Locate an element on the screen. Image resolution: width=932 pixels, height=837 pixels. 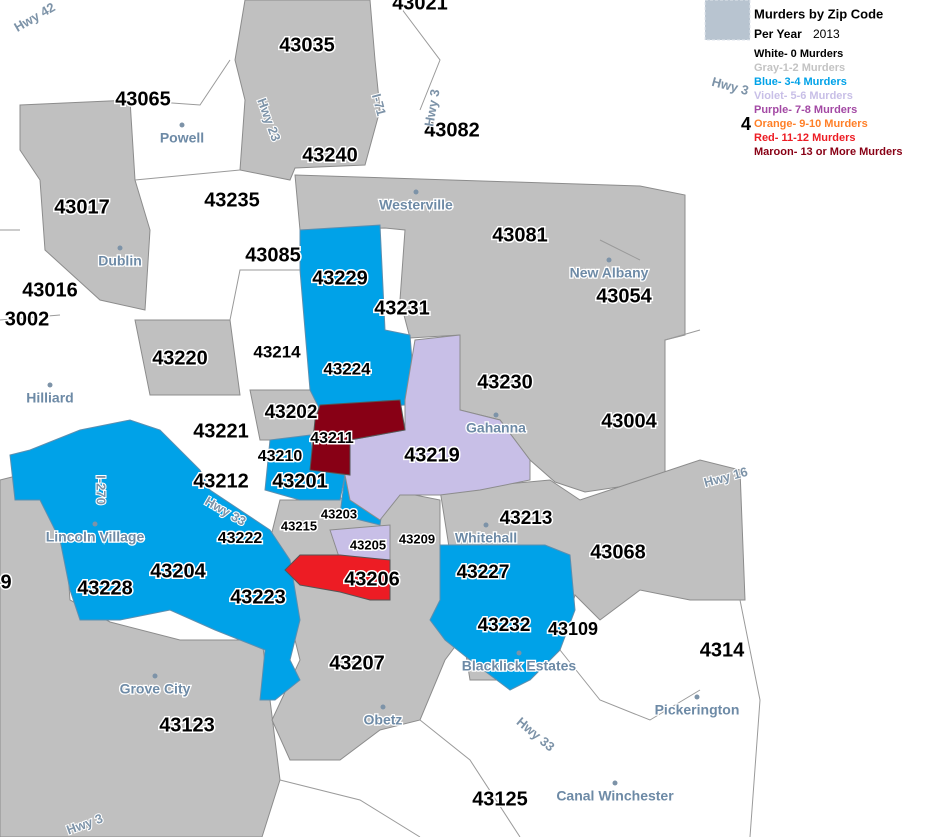
zip-label: 43232 is located at coordinates (504, 625).